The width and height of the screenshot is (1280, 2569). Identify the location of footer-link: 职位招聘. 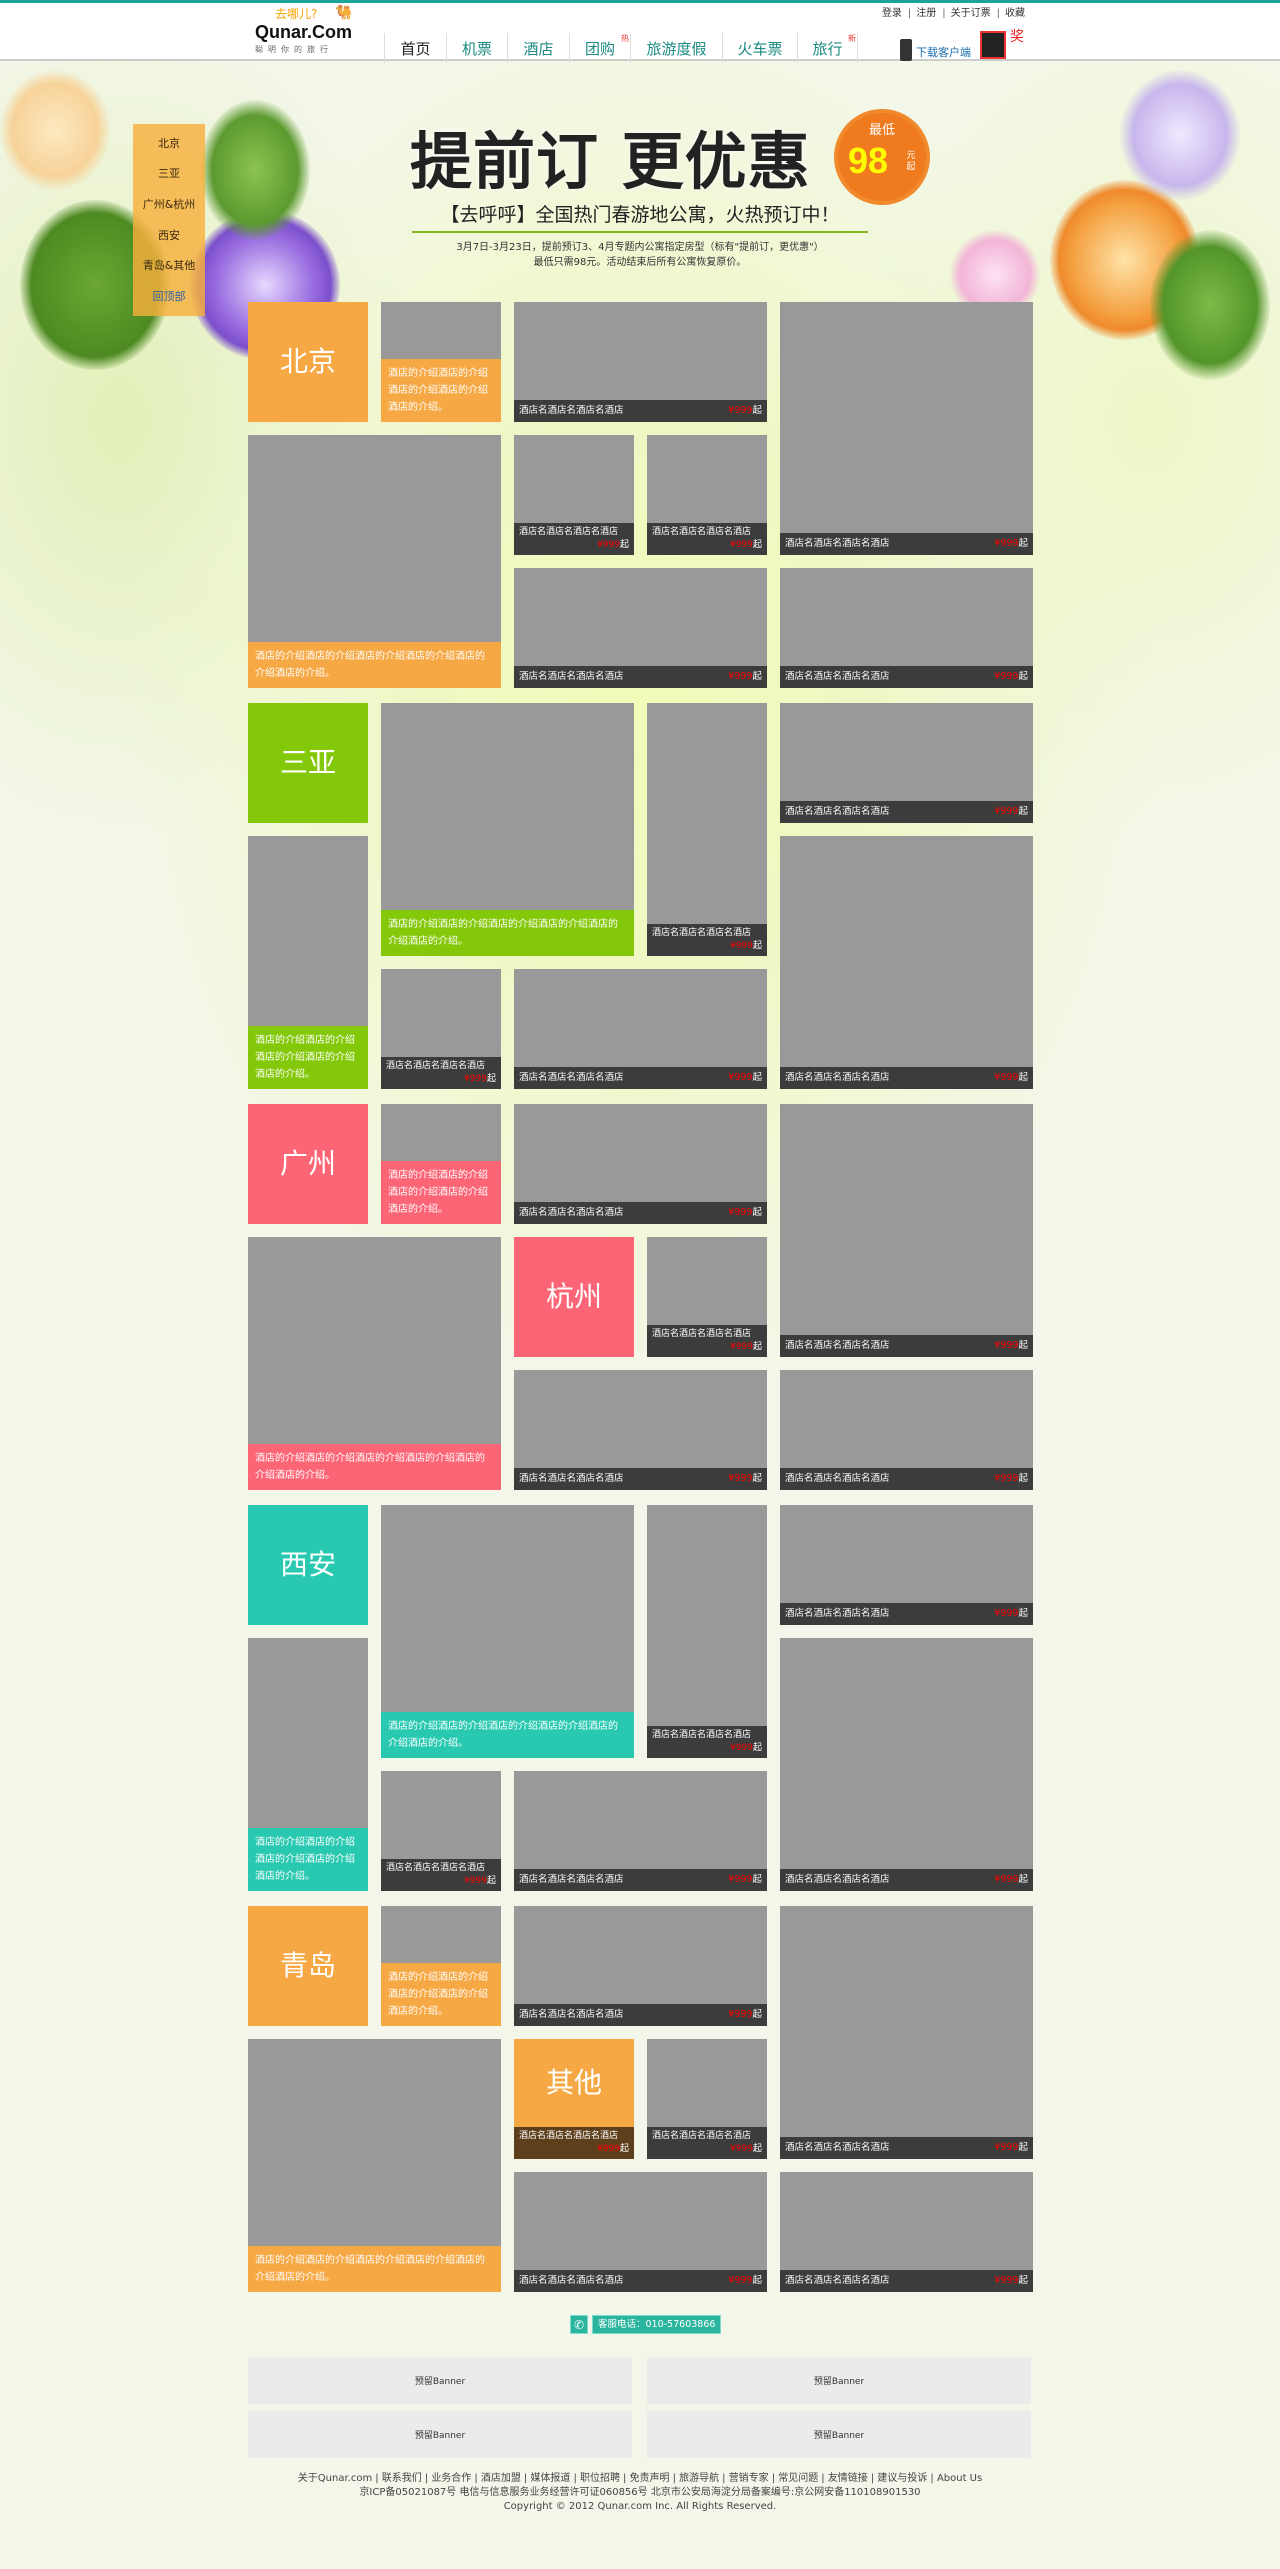
(595, 2478).